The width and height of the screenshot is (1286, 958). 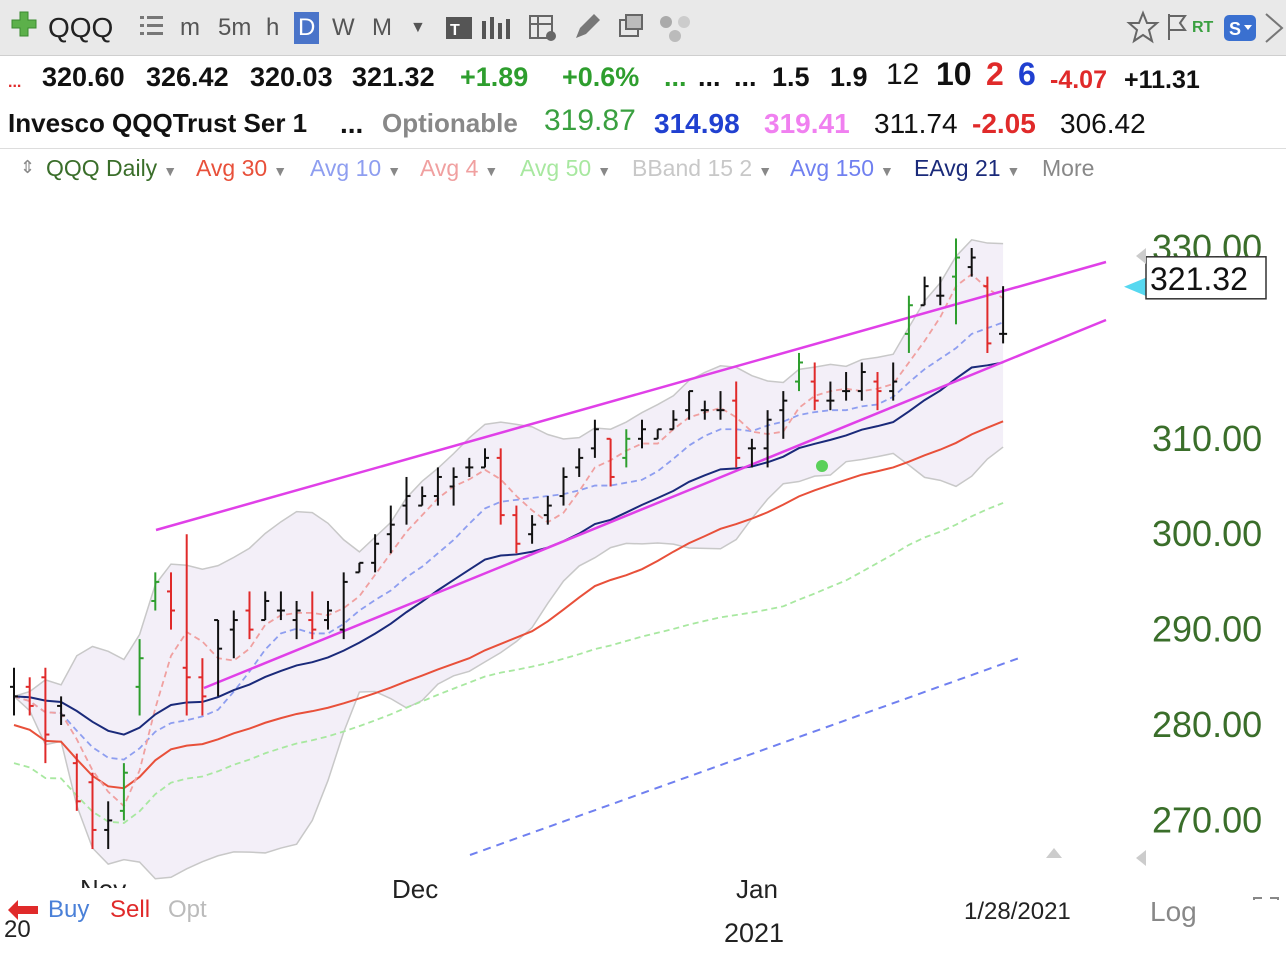 What do you see at coordinates (1173, 911) in the screenshot?
I see `log-toggle: Log` at bounding box center [1173, 911].